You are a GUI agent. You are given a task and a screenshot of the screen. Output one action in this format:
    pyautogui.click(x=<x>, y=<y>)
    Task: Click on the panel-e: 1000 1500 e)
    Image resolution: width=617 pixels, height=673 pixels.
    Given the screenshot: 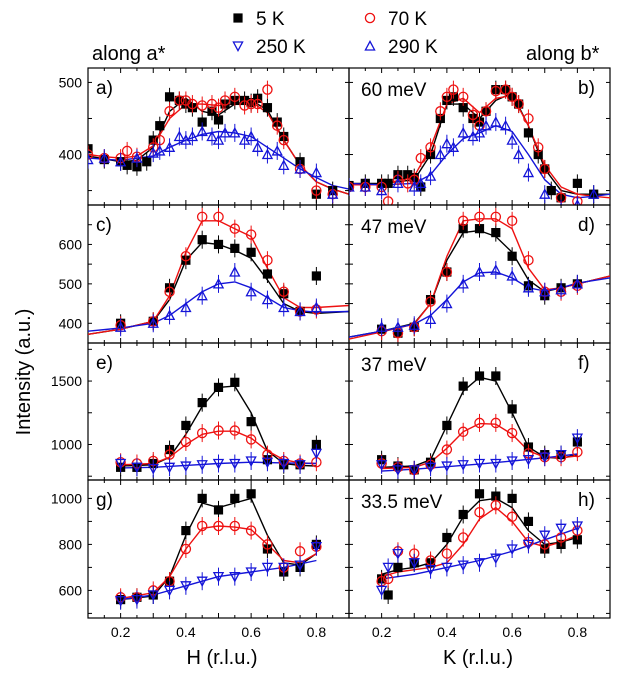 What is the action you would take?
    pyautogui.click(x=200, y=411)
    